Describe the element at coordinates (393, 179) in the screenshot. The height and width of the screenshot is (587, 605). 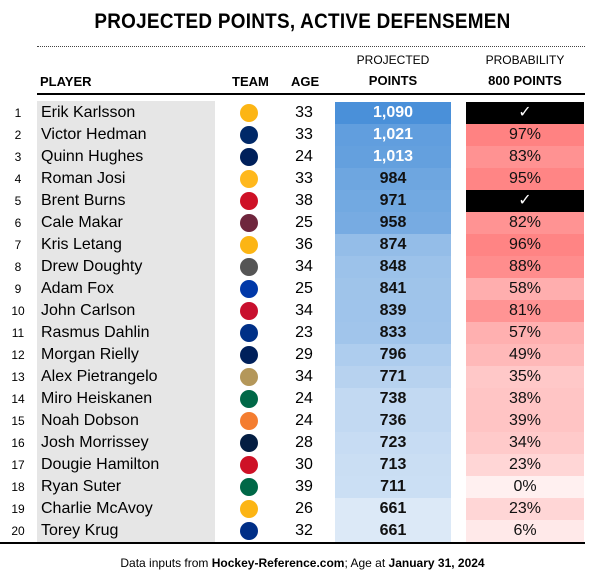
I see `projected-points: 984` at that location.